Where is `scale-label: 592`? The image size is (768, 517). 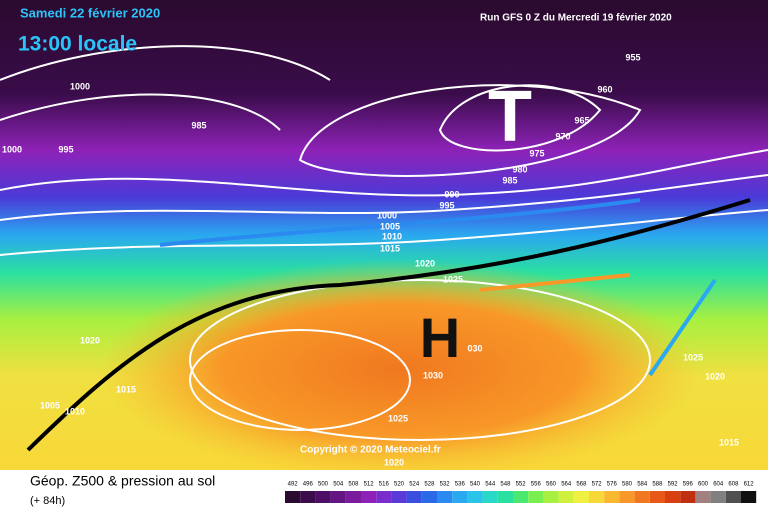
scale-label: 592 is located at coordinates (673, 485).